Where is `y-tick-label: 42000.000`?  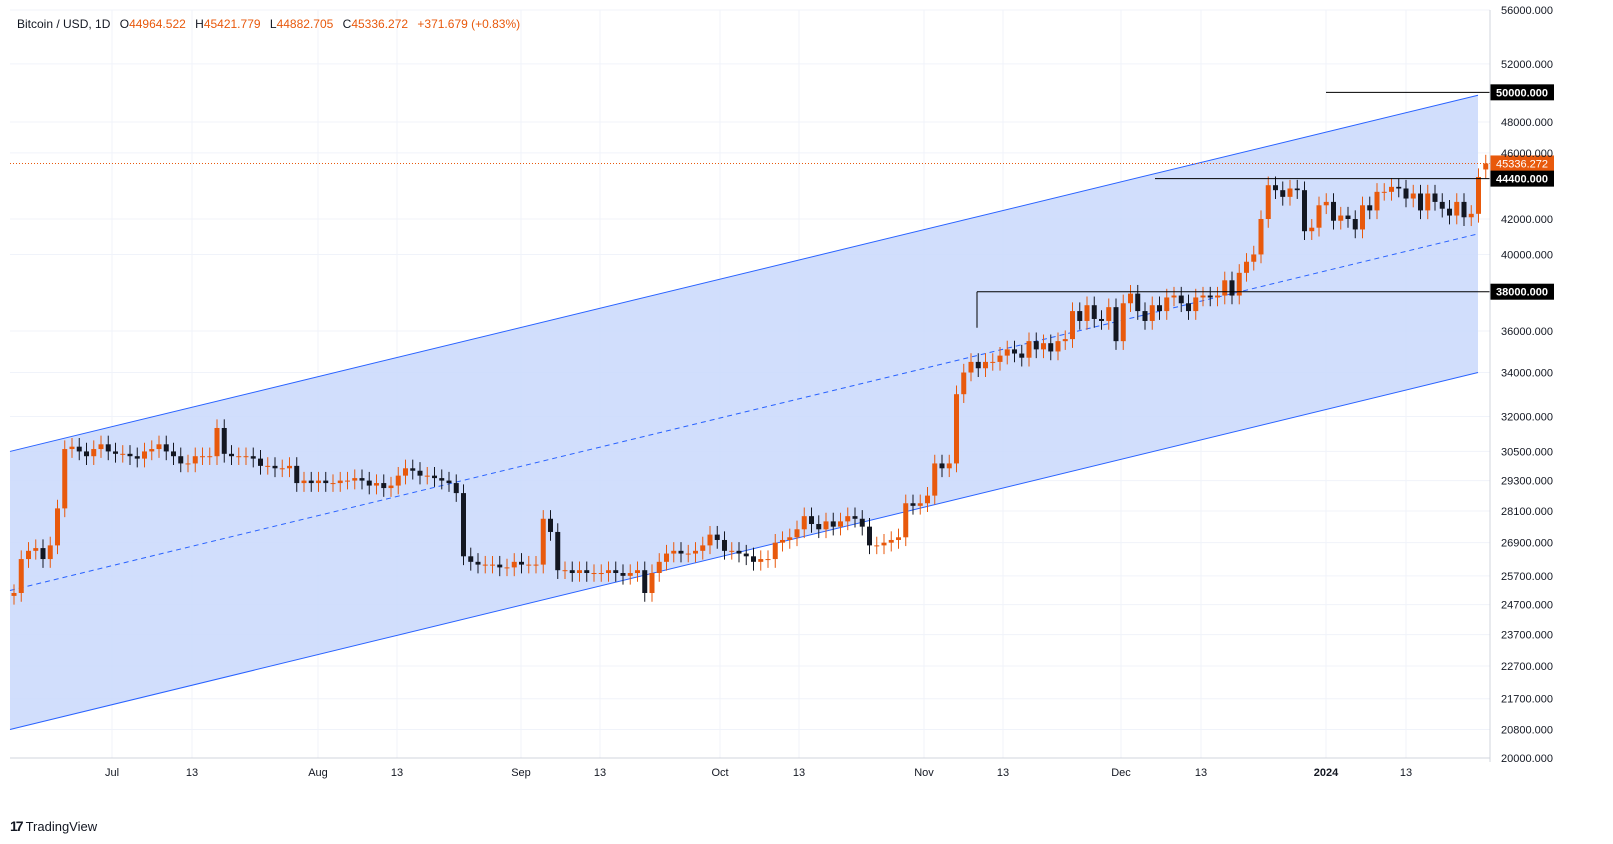
y-tick-label: 42000.000 is located at coordinates (1527, 220).